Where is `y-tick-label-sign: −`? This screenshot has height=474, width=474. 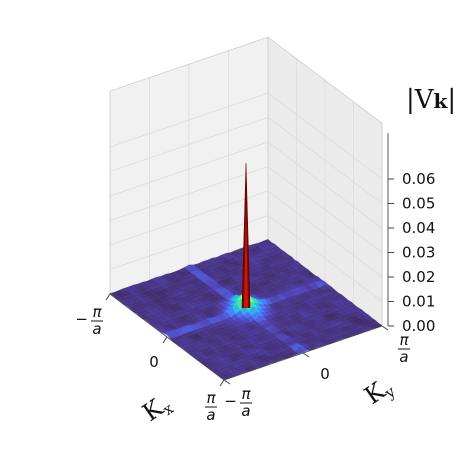 y-tick-label-sign: − is located at coordinates (230, 401).